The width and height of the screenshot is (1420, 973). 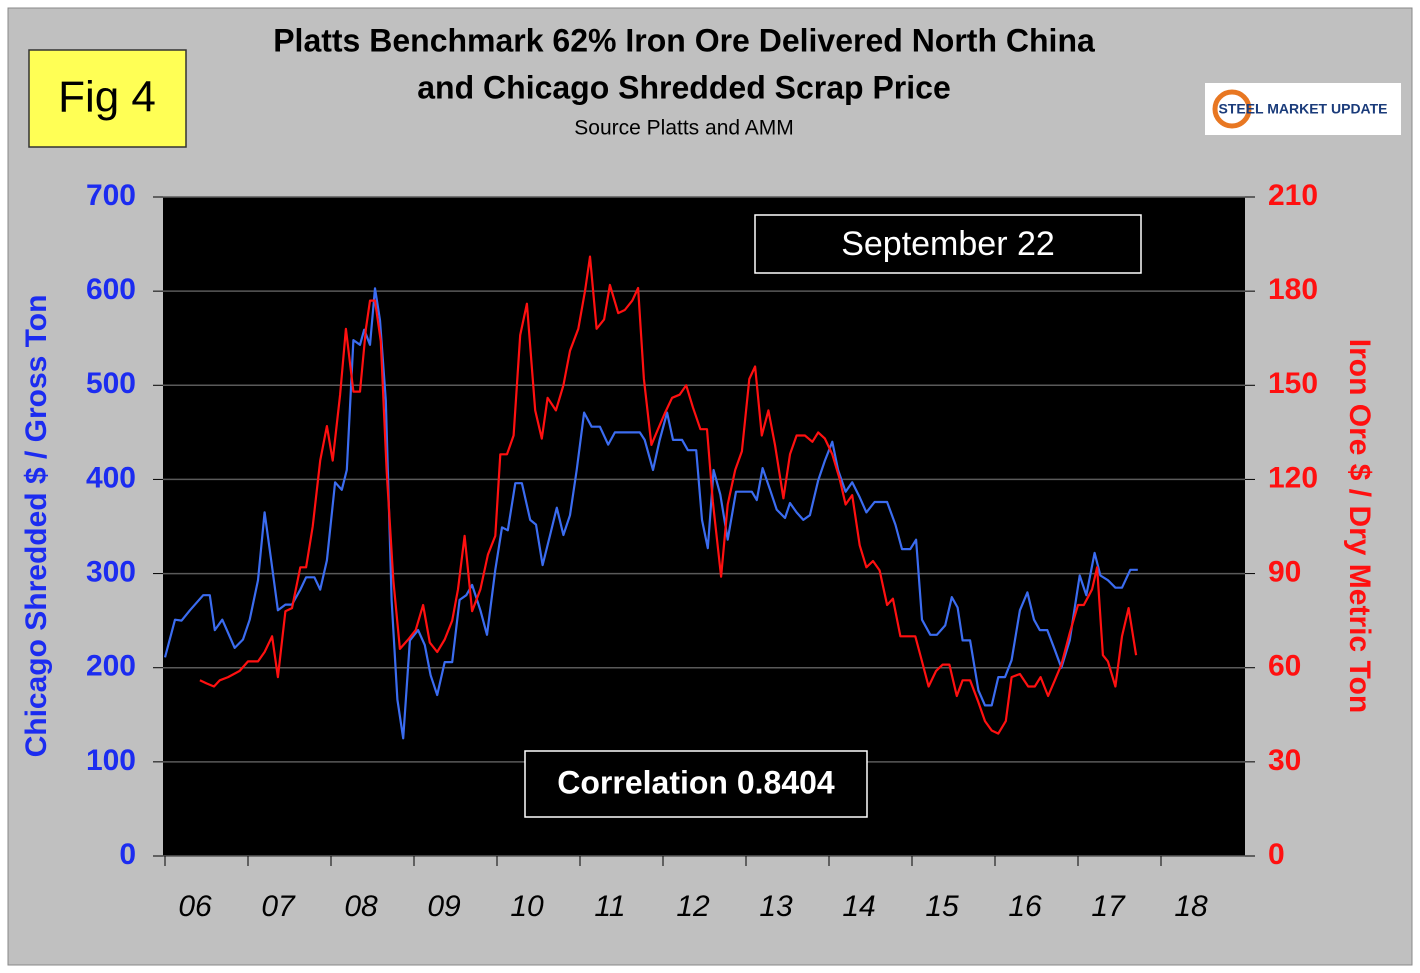 I want to click on y2-tick-label: 0, so click(x=1276, y=854).